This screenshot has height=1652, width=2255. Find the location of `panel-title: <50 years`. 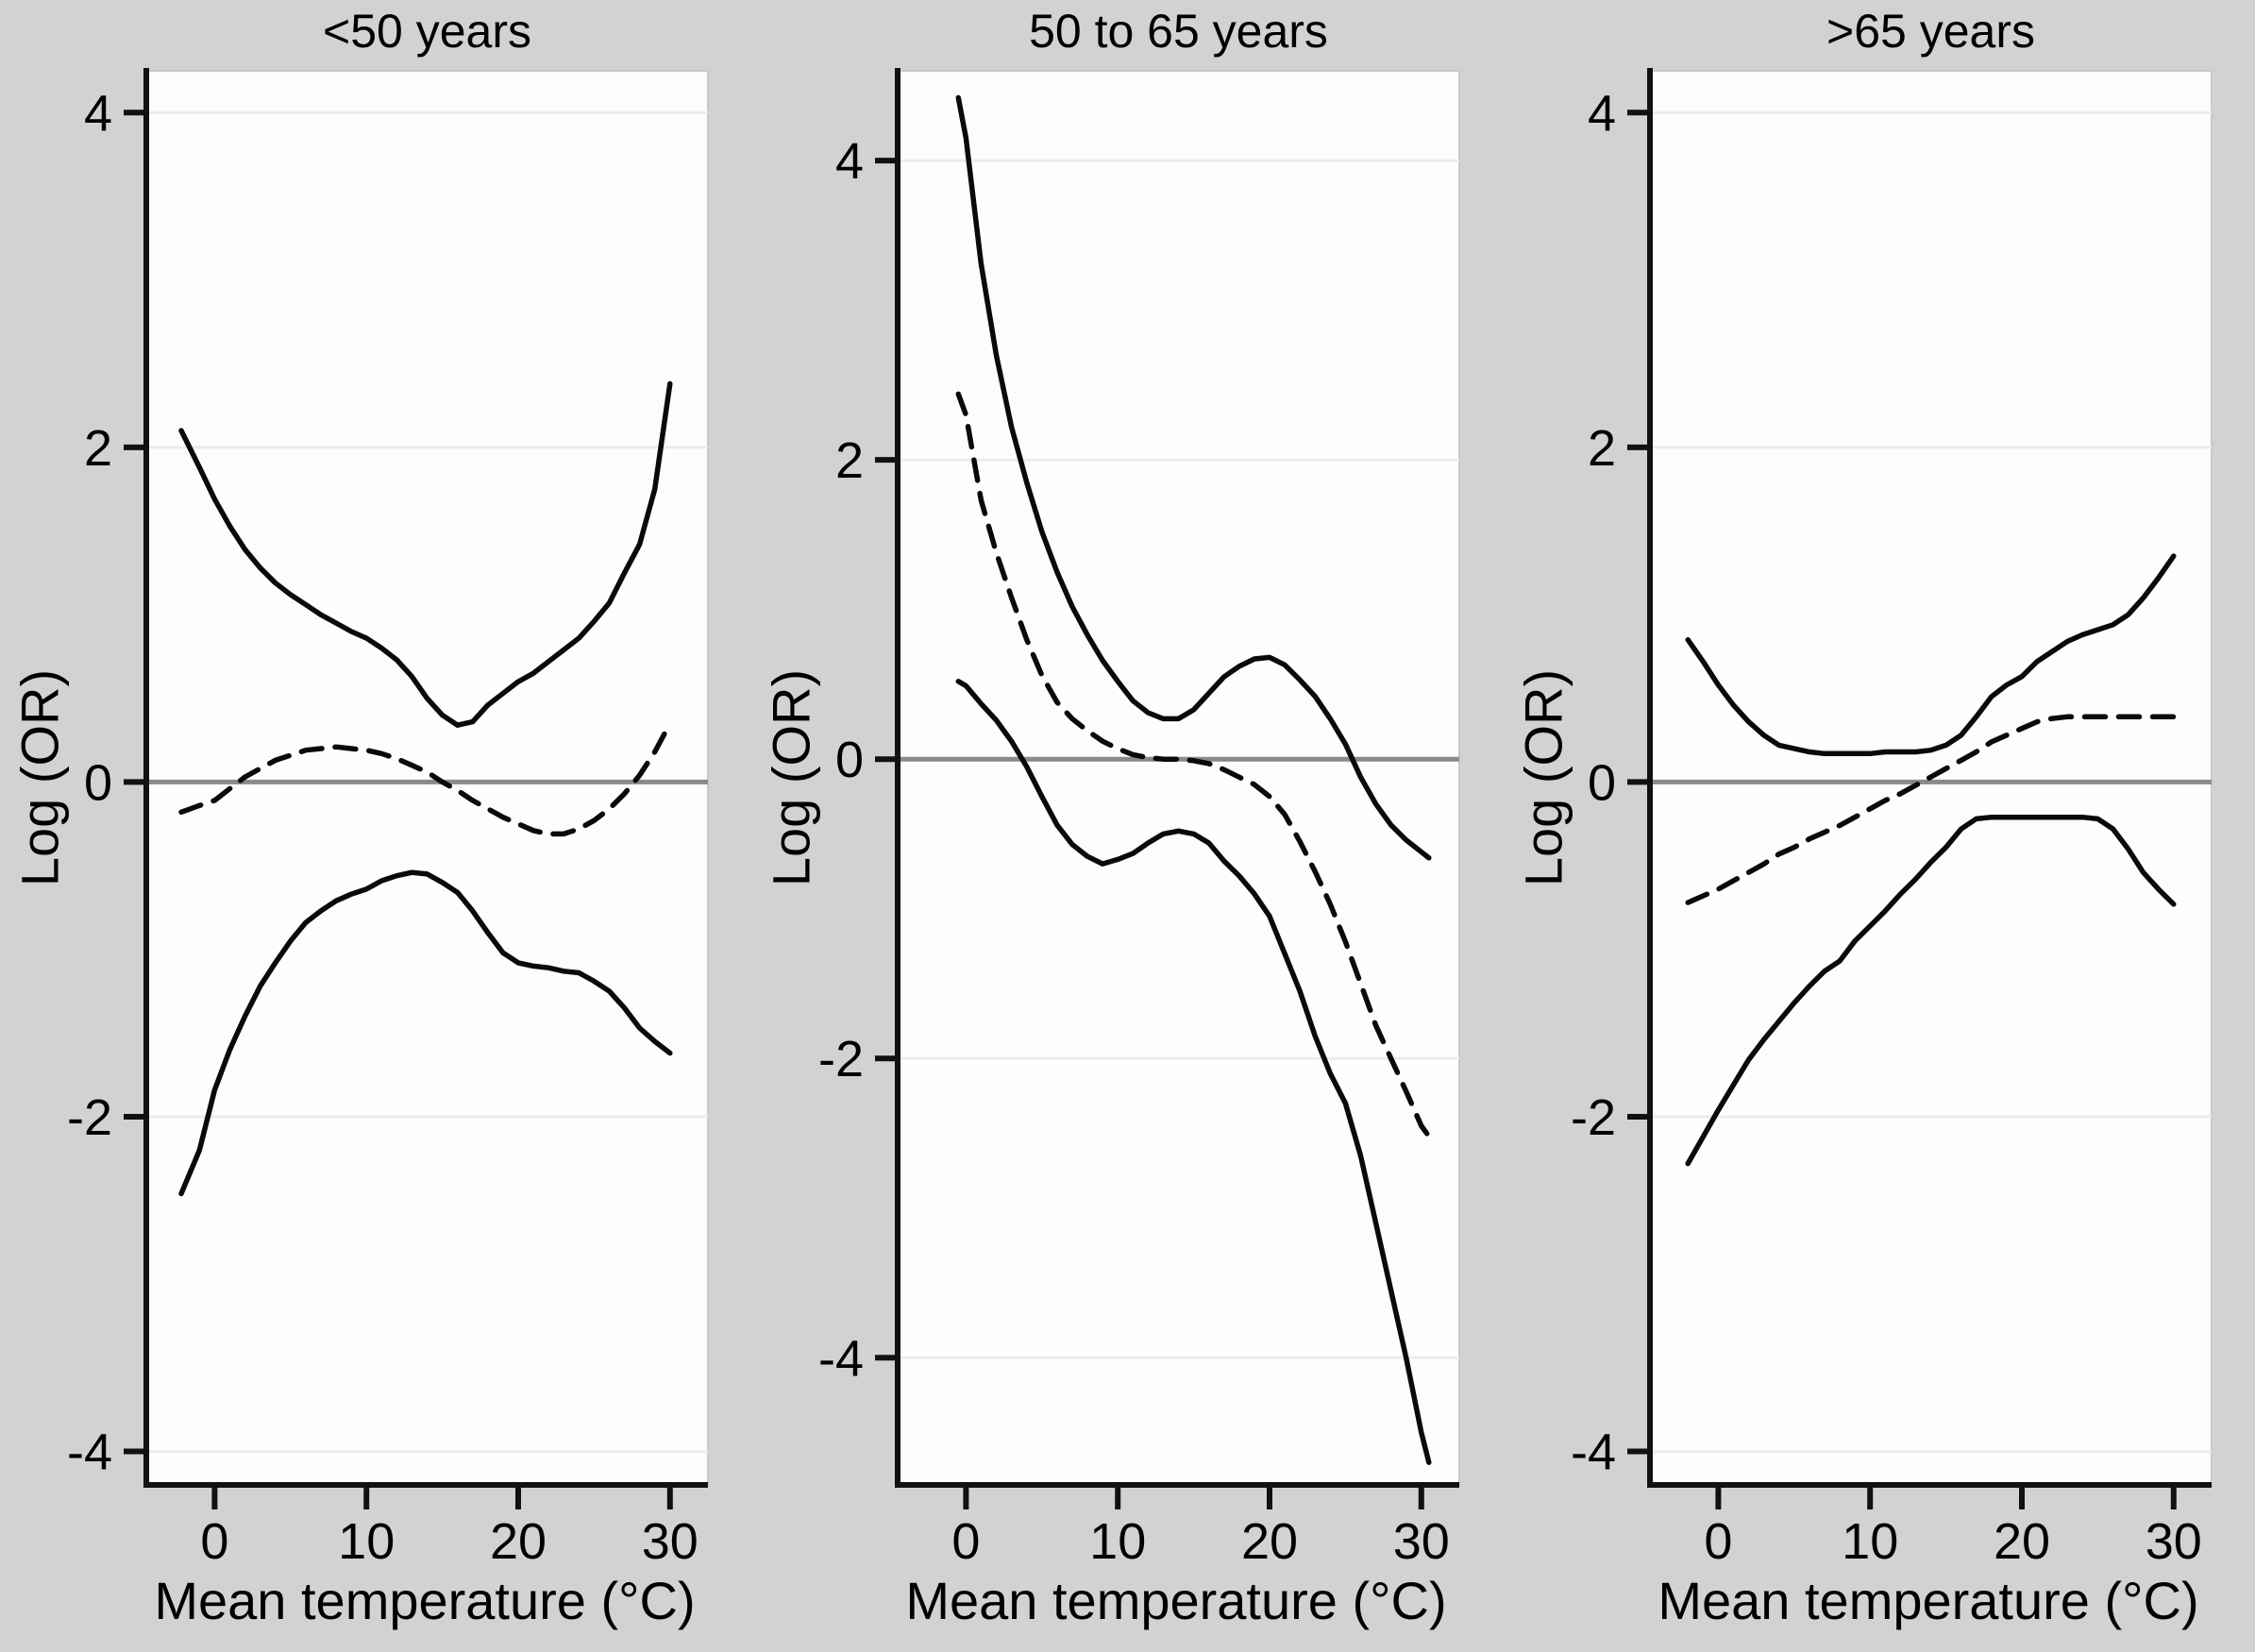

panel-title: <50 years is located at coordinates (427, 31).